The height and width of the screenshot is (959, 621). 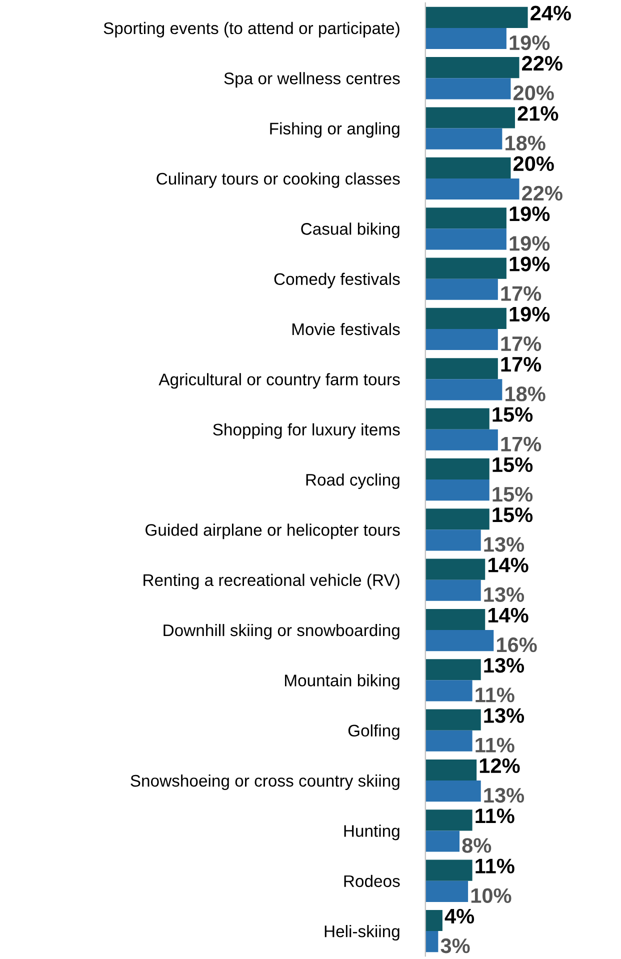 What do you see at coordinates (279, 381) in the screenshot?
I see `y-tick-label: Agricultural or country farm tours` at bounding box center [279, 381].